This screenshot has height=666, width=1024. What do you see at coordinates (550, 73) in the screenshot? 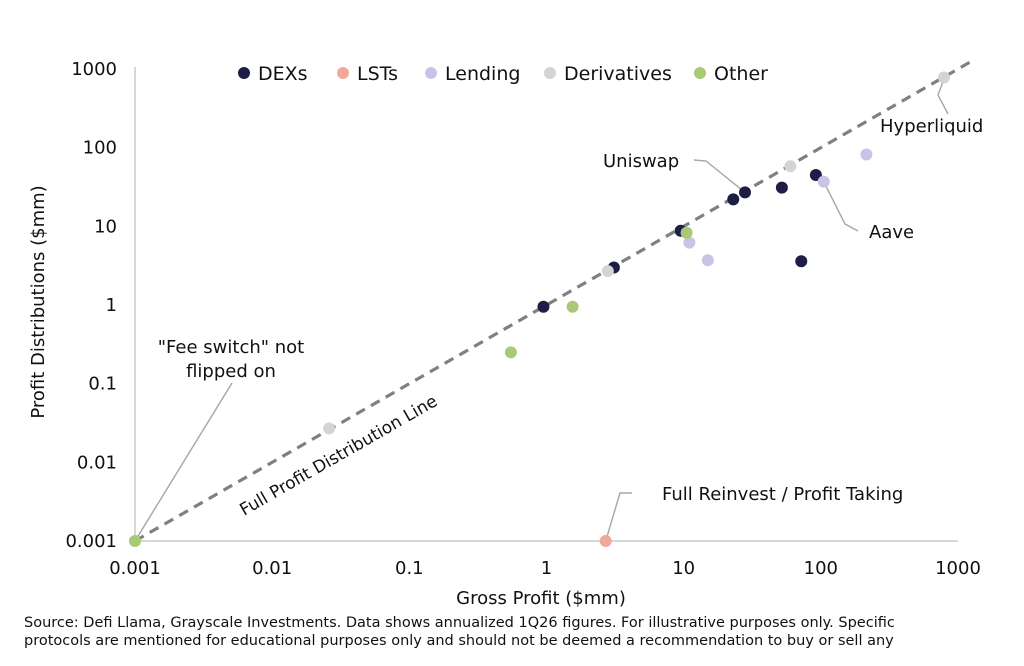
I see `legend-marker-derivatives` at bounding box center [550, 73].